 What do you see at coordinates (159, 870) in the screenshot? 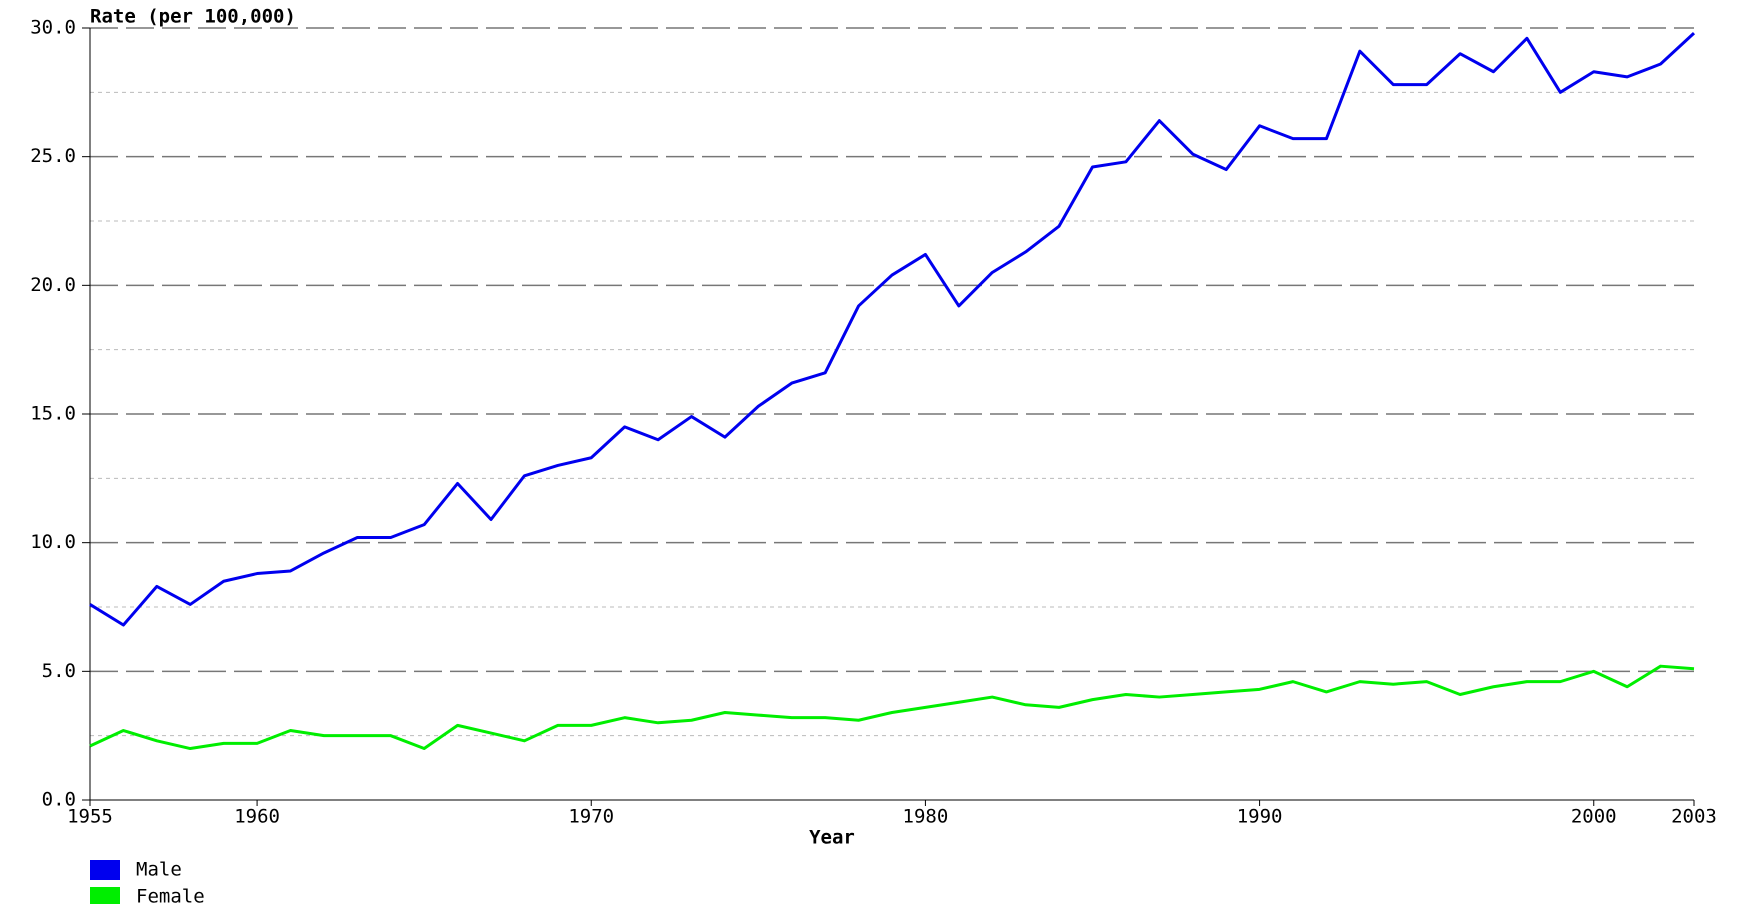
I see `legend-label: Male` at bounding box center [159, 870].